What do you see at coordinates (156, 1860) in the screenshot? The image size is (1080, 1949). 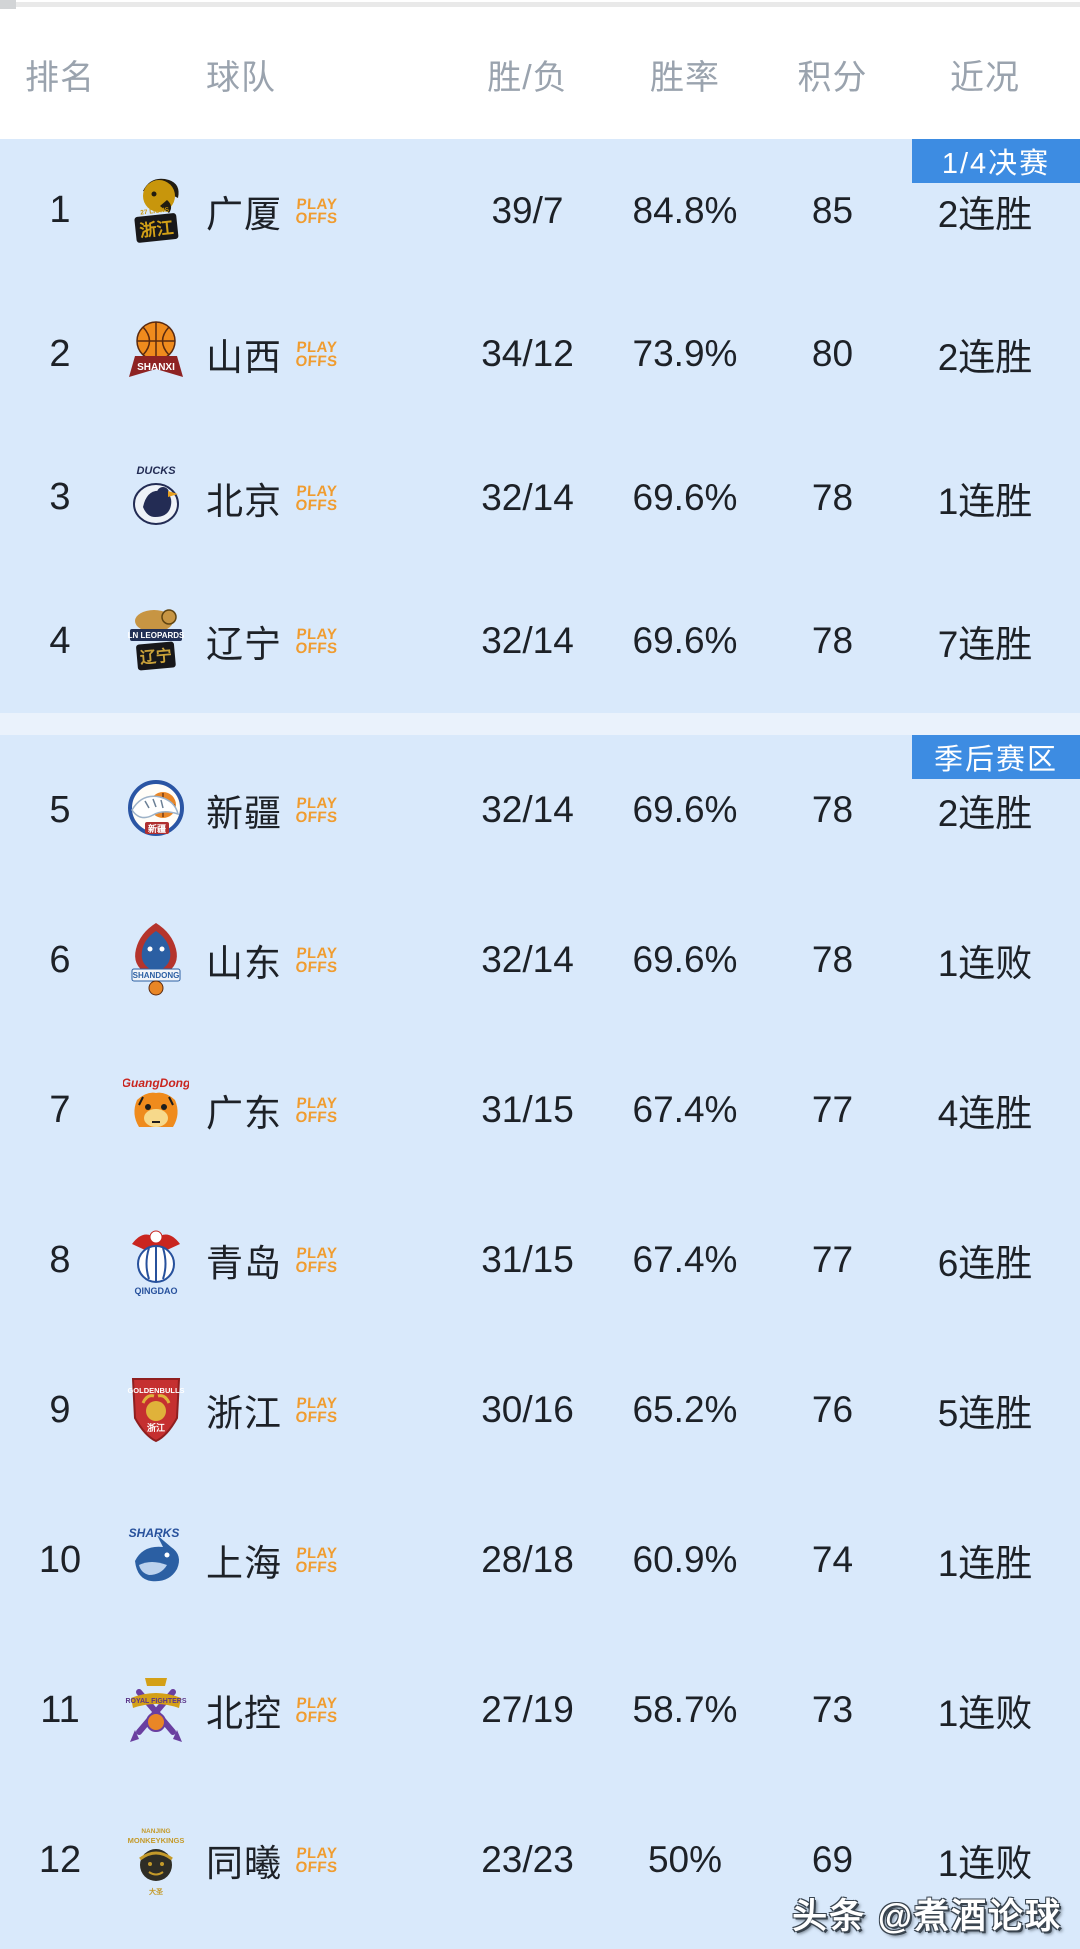 I see `nanjing-monkeykings-logo: NANJING MONKEYKINGS 大圣` at bounding box center [156, 1860].